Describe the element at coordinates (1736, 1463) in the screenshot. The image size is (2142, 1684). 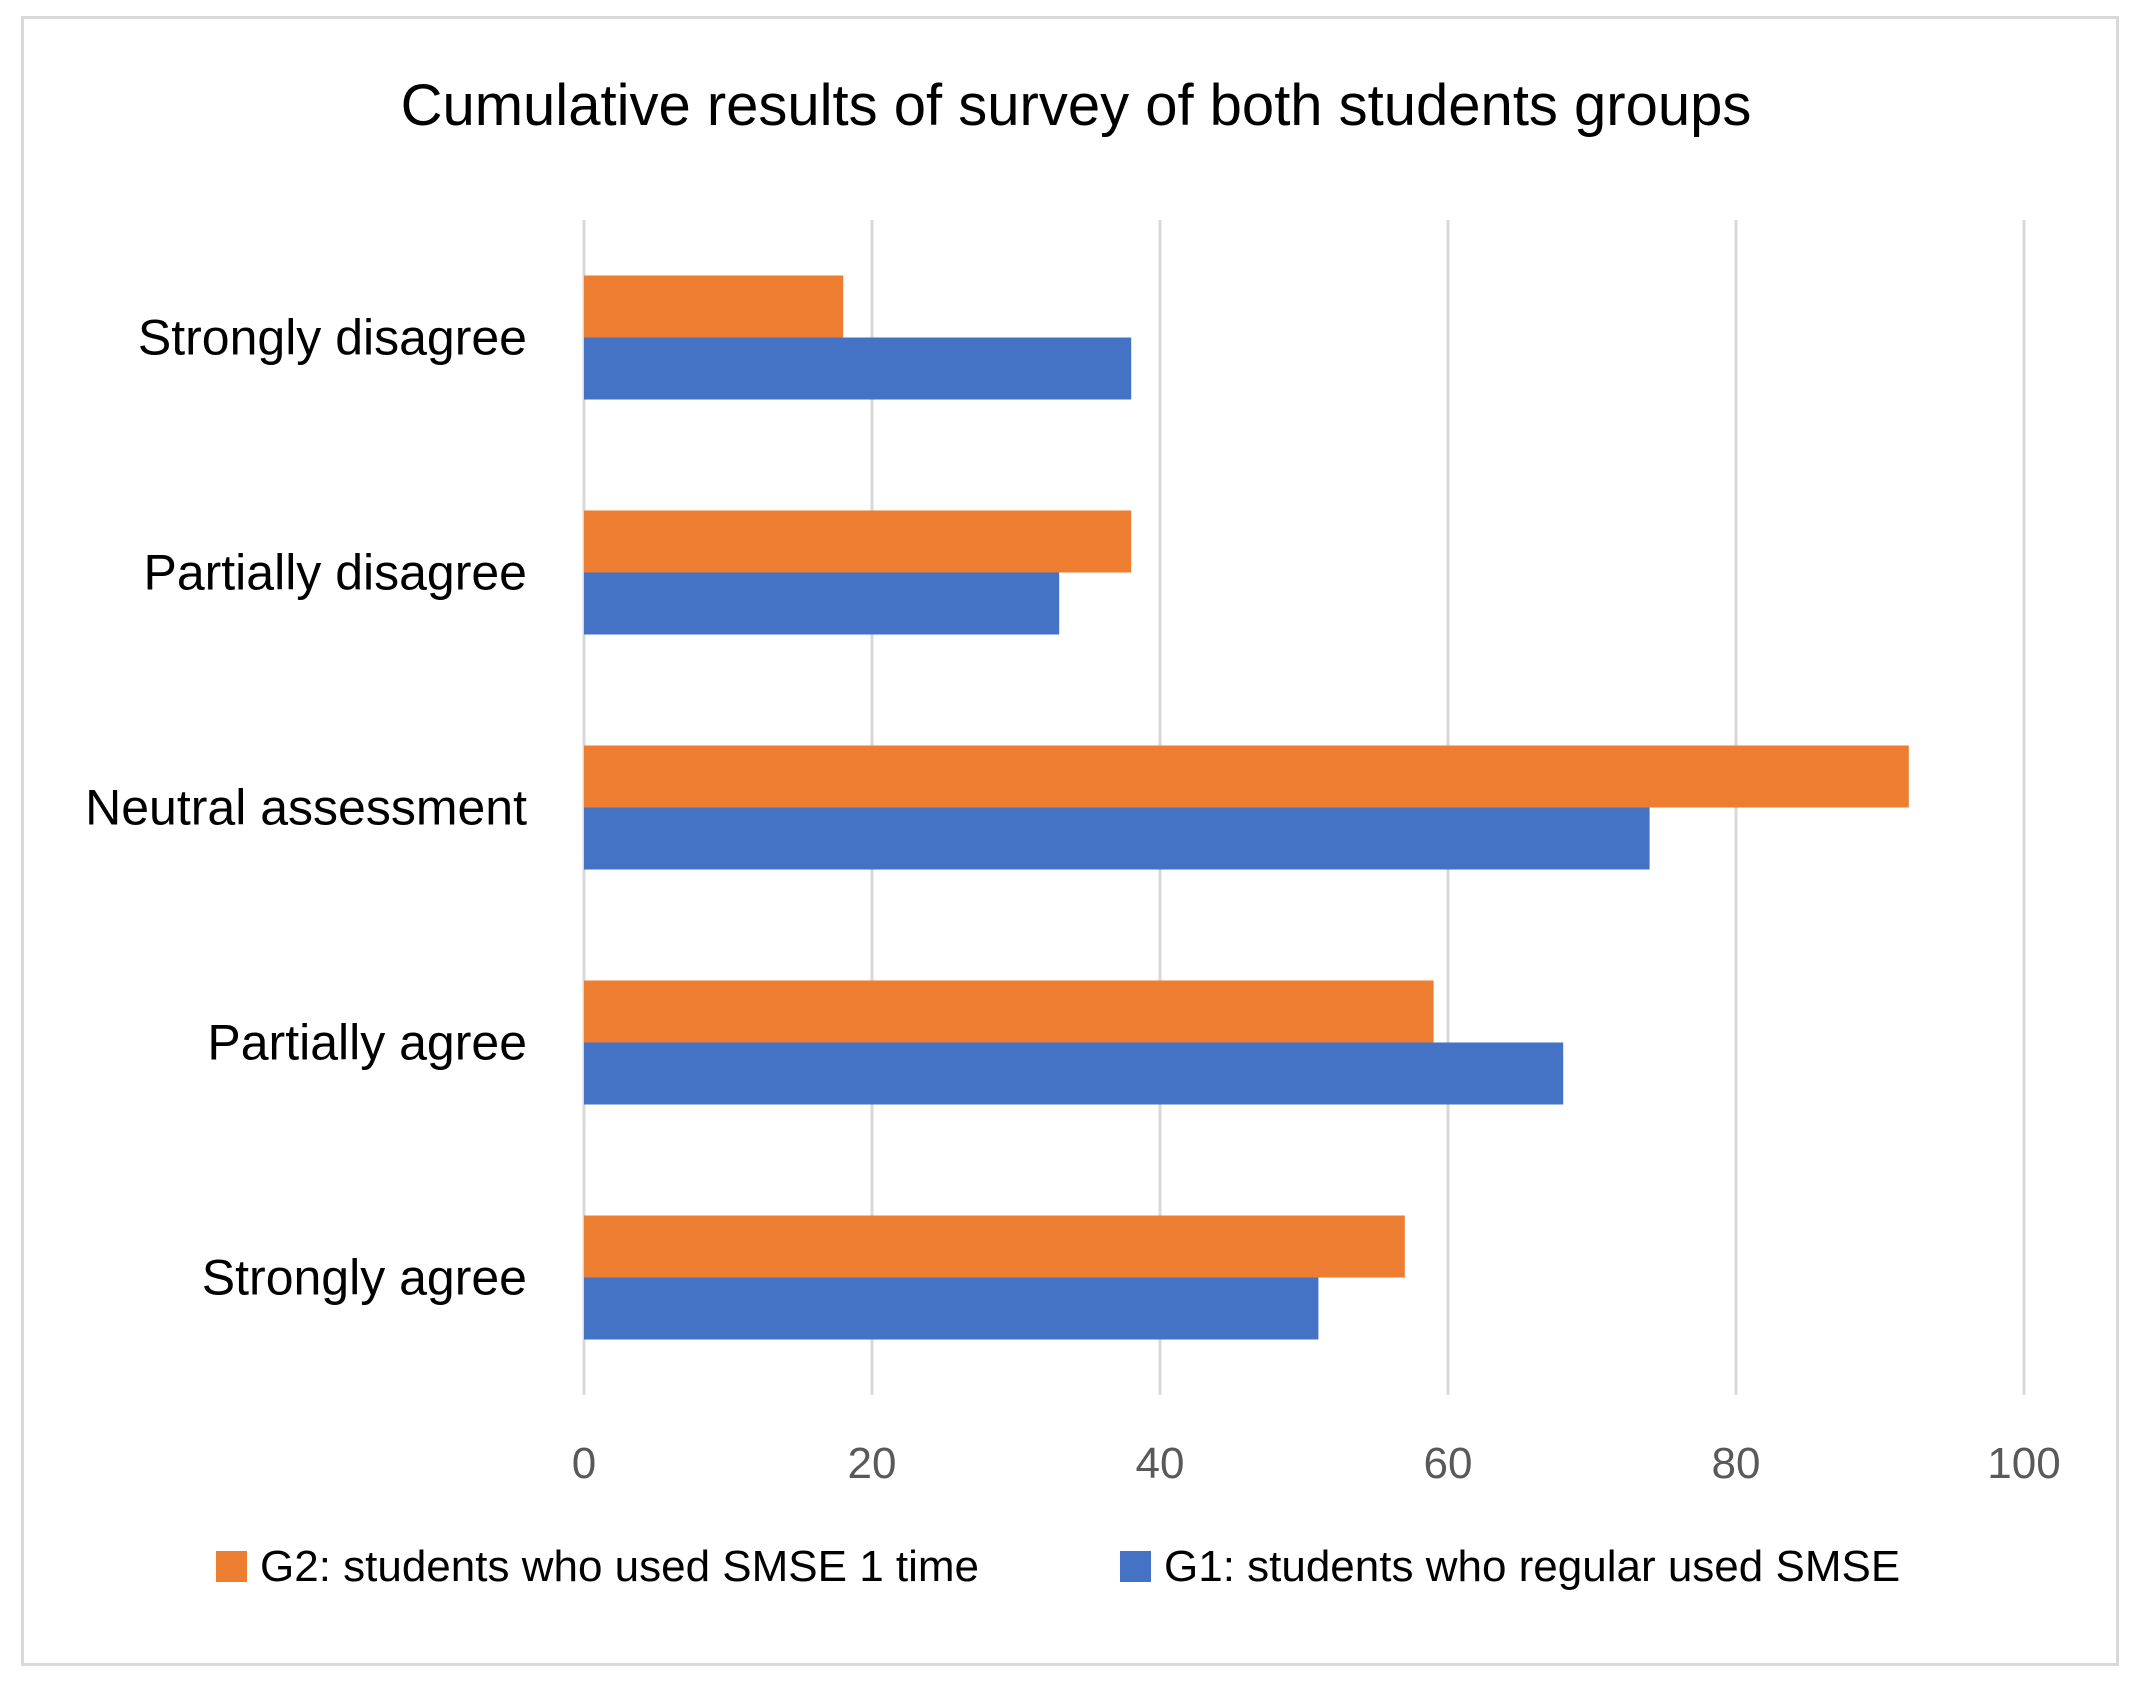
I see `x-tick-label: 80` at that location.